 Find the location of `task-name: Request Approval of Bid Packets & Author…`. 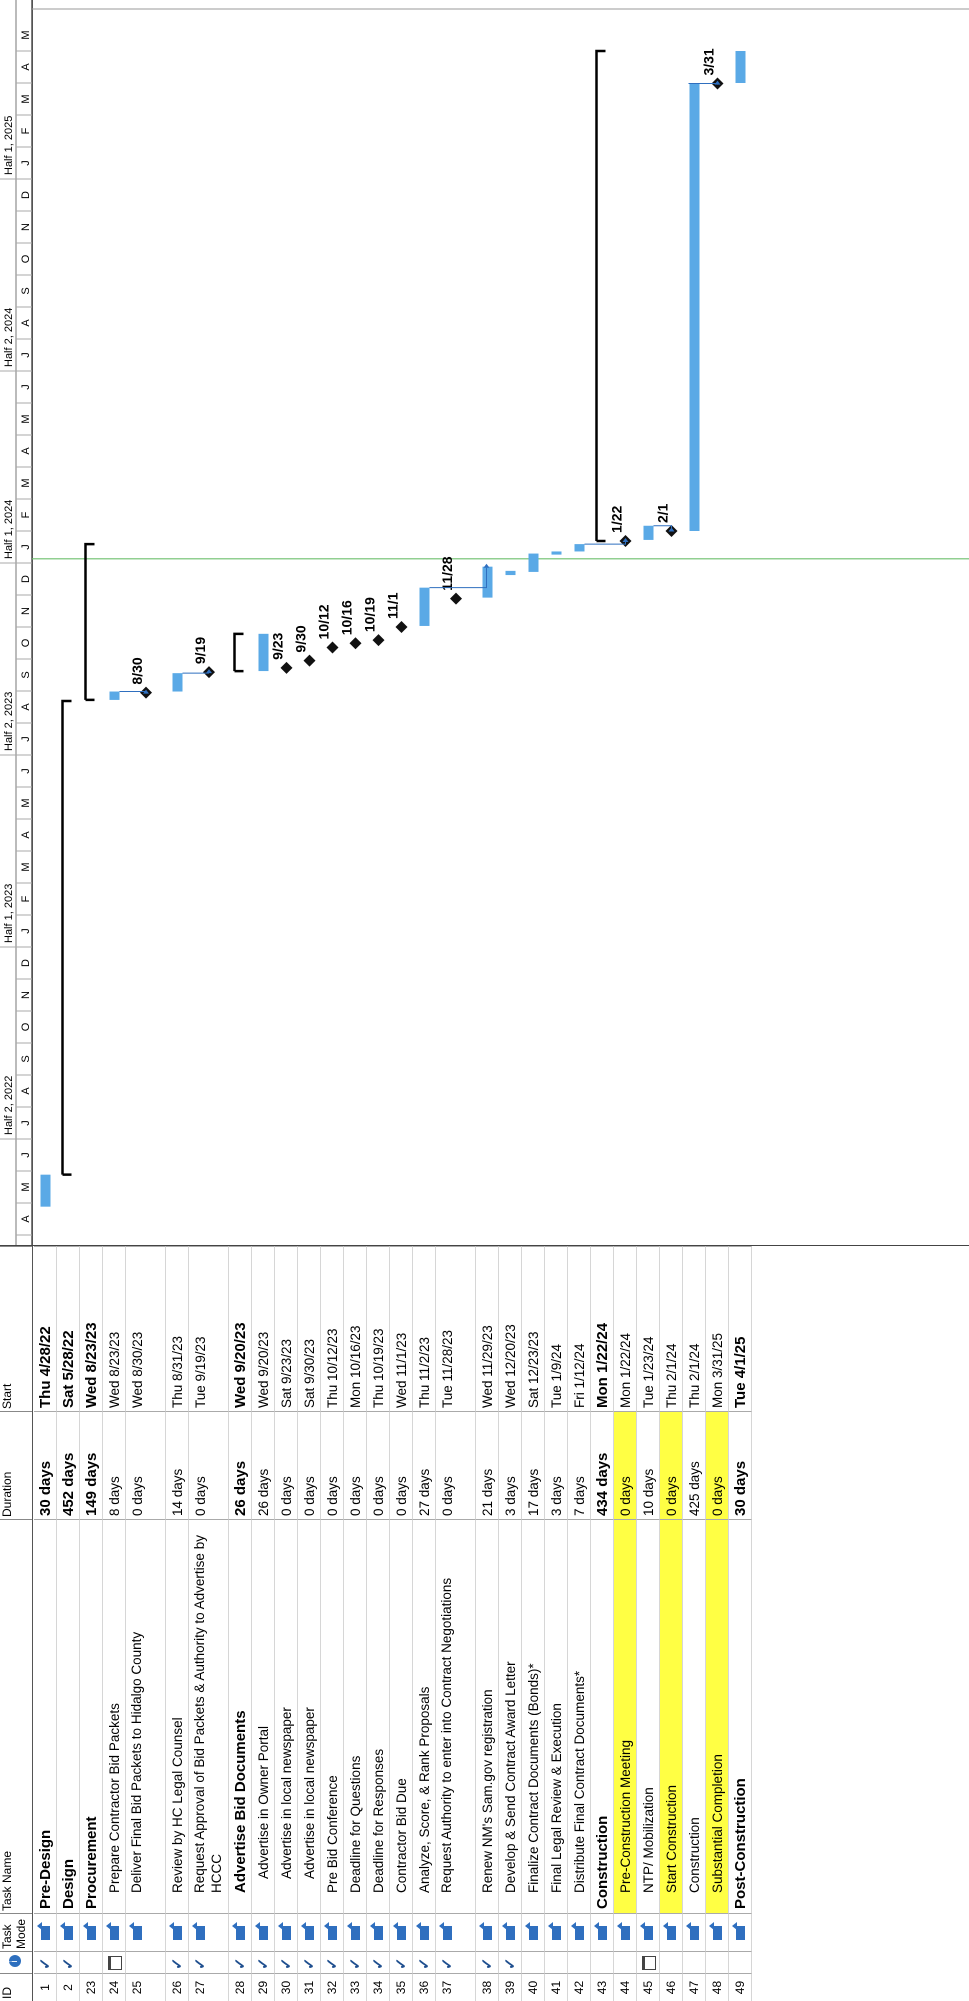

task-name: Request Approval of Bid Packets & Author… is located at coordinates (209, 1716).